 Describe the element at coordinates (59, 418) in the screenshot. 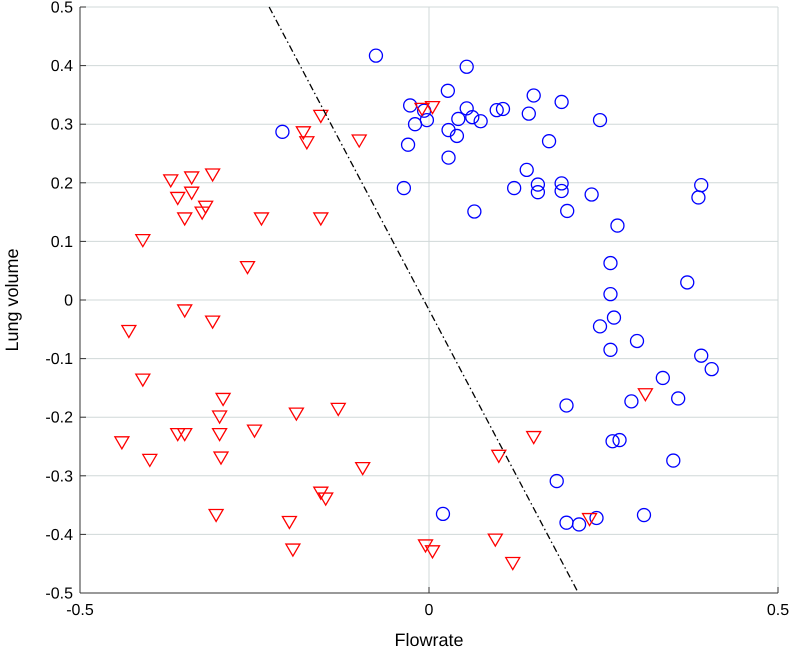

I see `y-tick-label: -0.2` at that location.